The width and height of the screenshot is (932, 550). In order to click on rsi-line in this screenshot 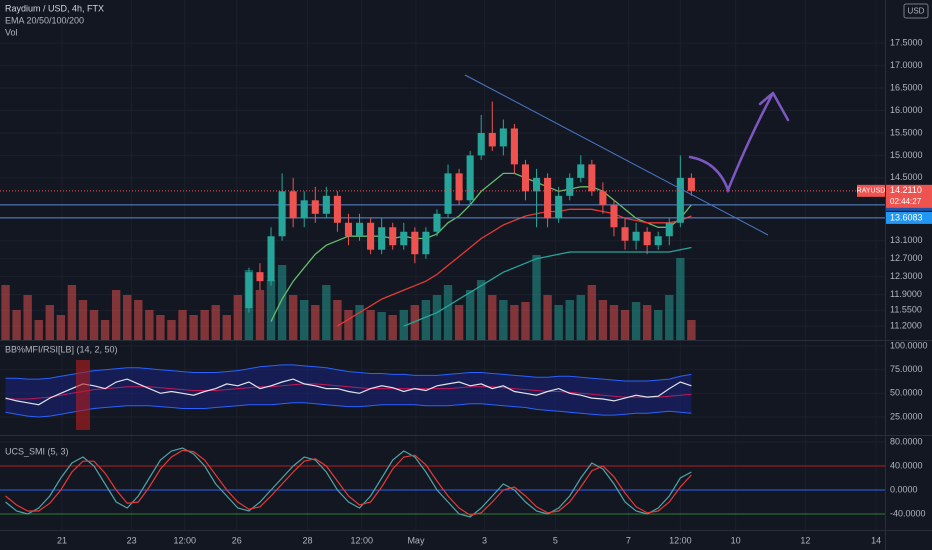, I will do `click(348, 392)`.